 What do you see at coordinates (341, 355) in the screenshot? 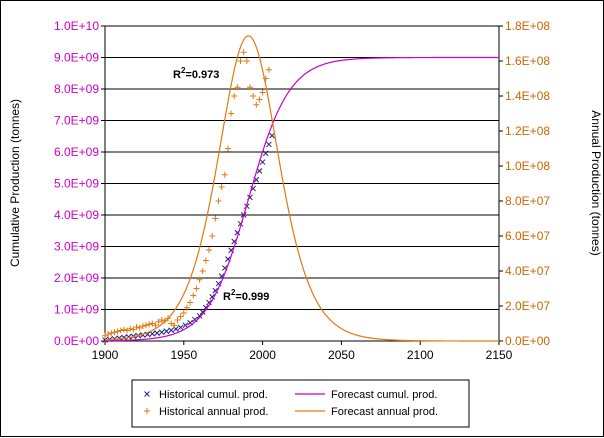
I see `x-tick-label: 2050` at bounding box center [341, 355].